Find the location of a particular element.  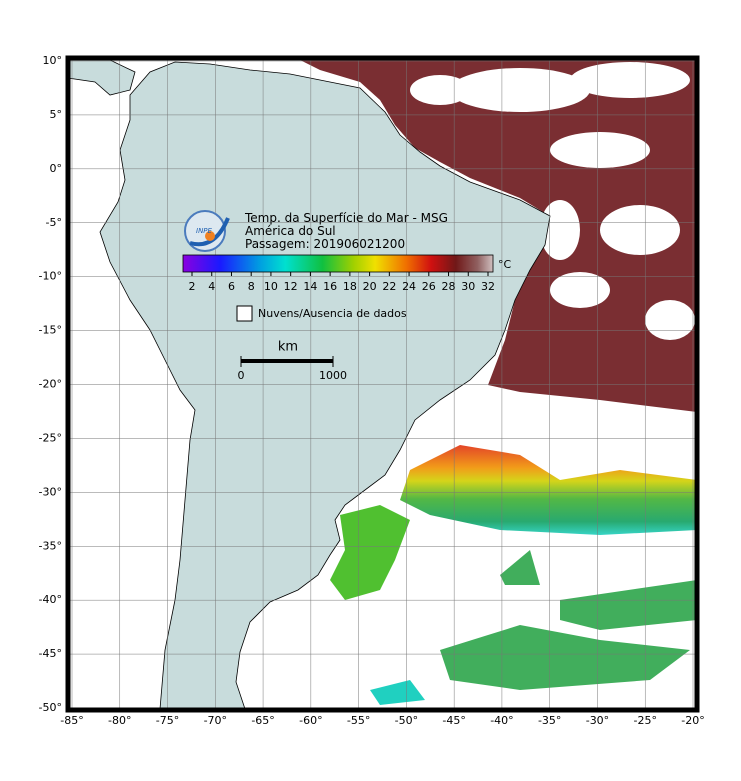

legend-swatch is located at coordinates (244, 313).